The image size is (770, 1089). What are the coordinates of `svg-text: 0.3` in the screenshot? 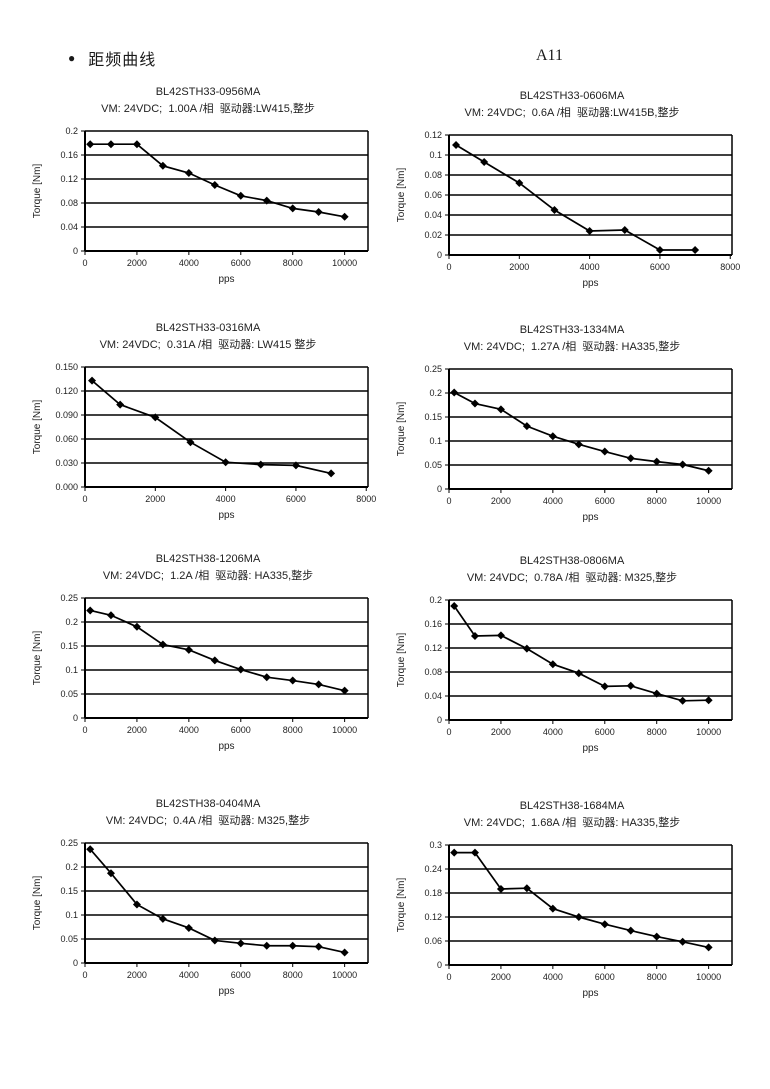 It's located at (435, 845).